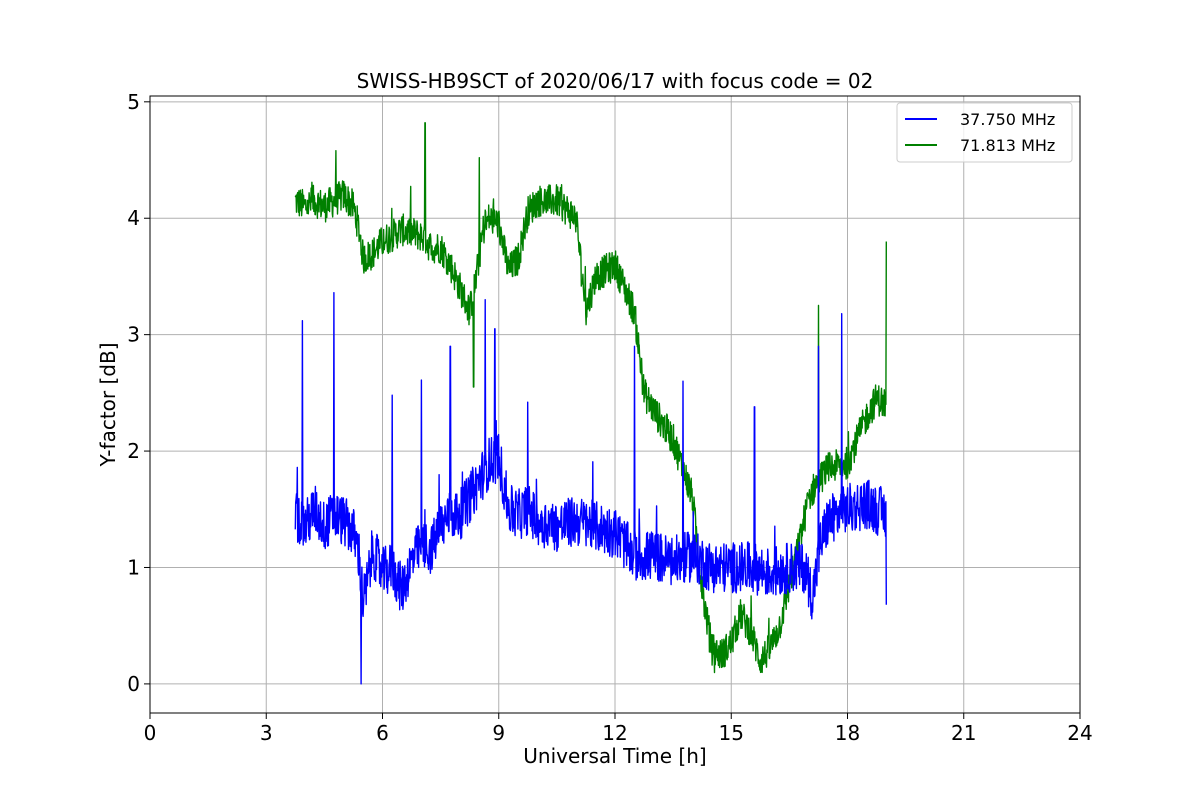  Describe the element at coordinates (382, 733) in the screenshot. I see `x-tick-label-2: 6` at that location.